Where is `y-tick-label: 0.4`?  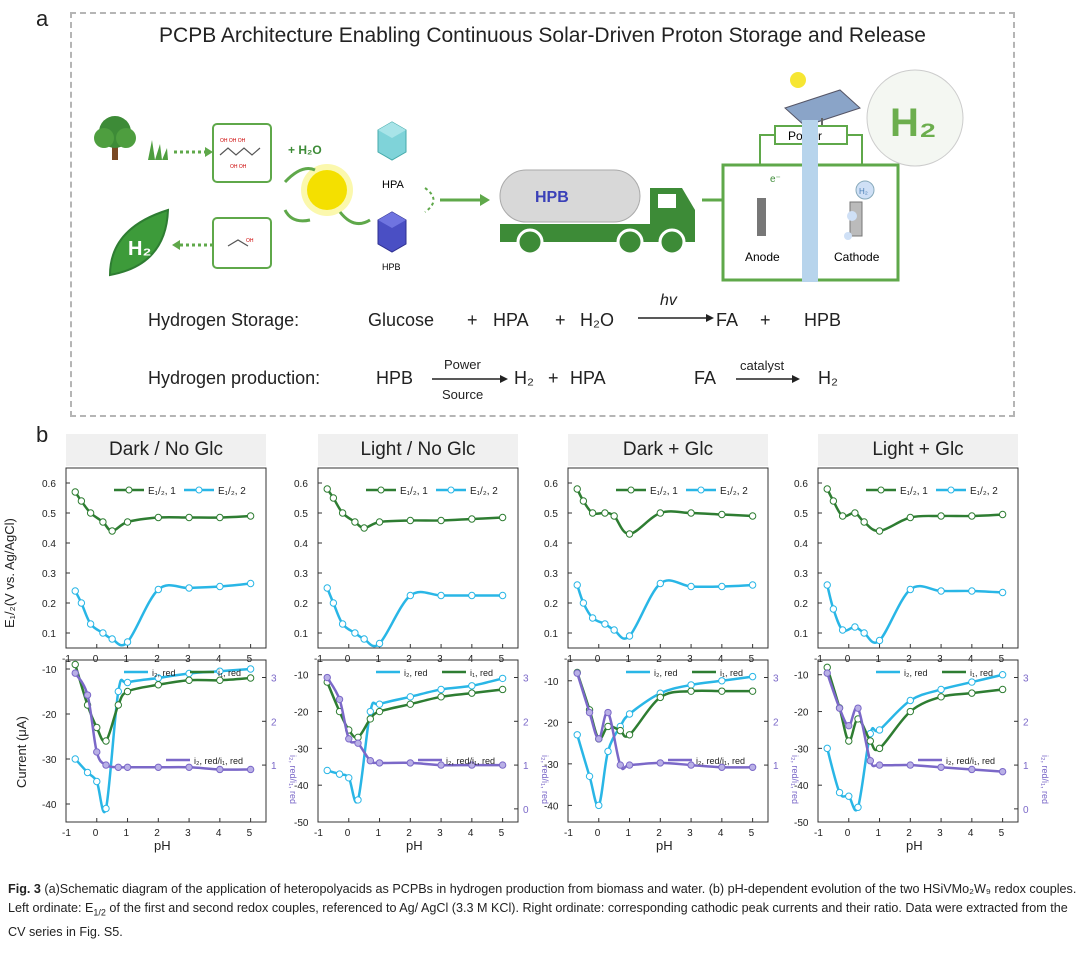
y-tick-label: 0.4 is located at coordinates (801, 544).